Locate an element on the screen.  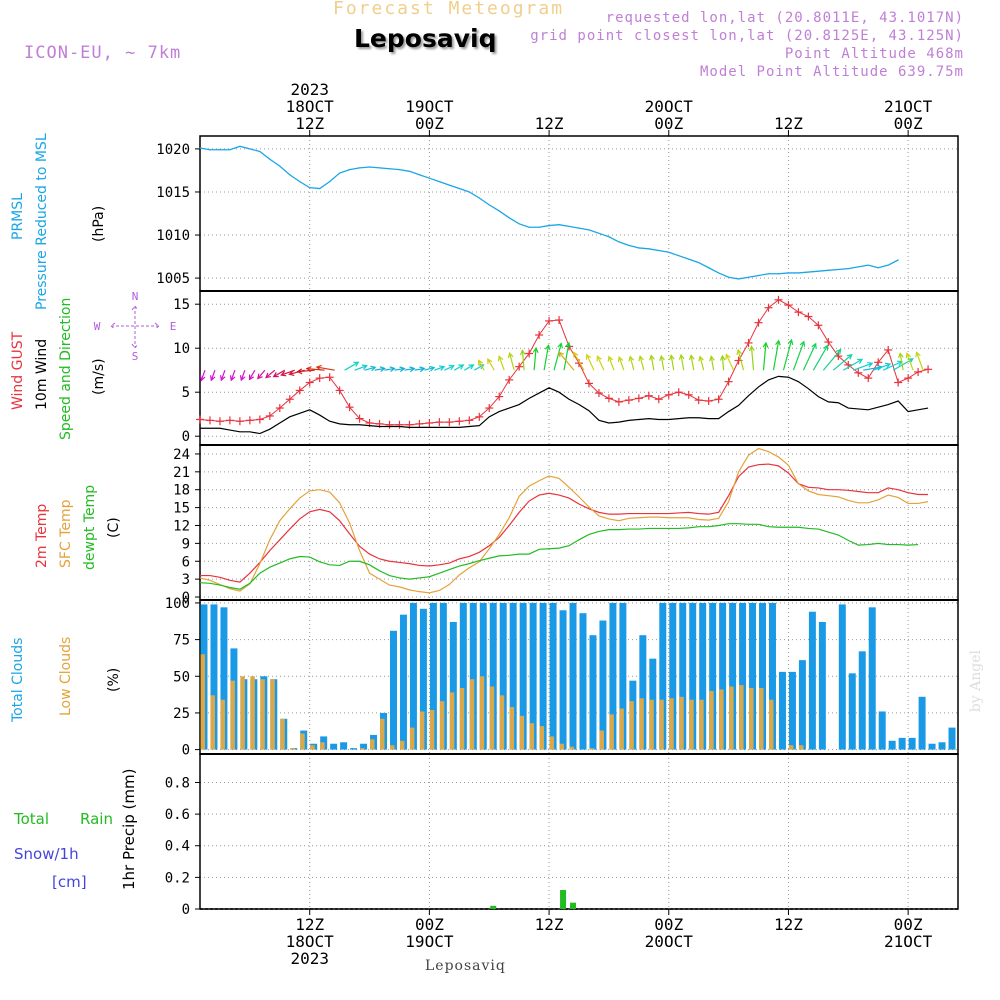
snow-unit-label: [cm] is located at coordinates (69, 882).